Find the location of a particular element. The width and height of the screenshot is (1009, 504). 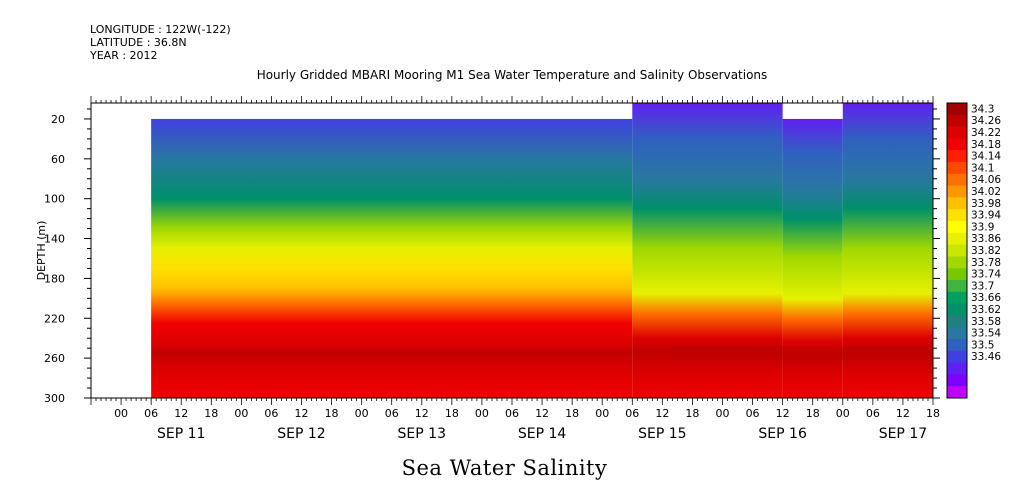

colorbar-frame is located at coordinates (957, 250).